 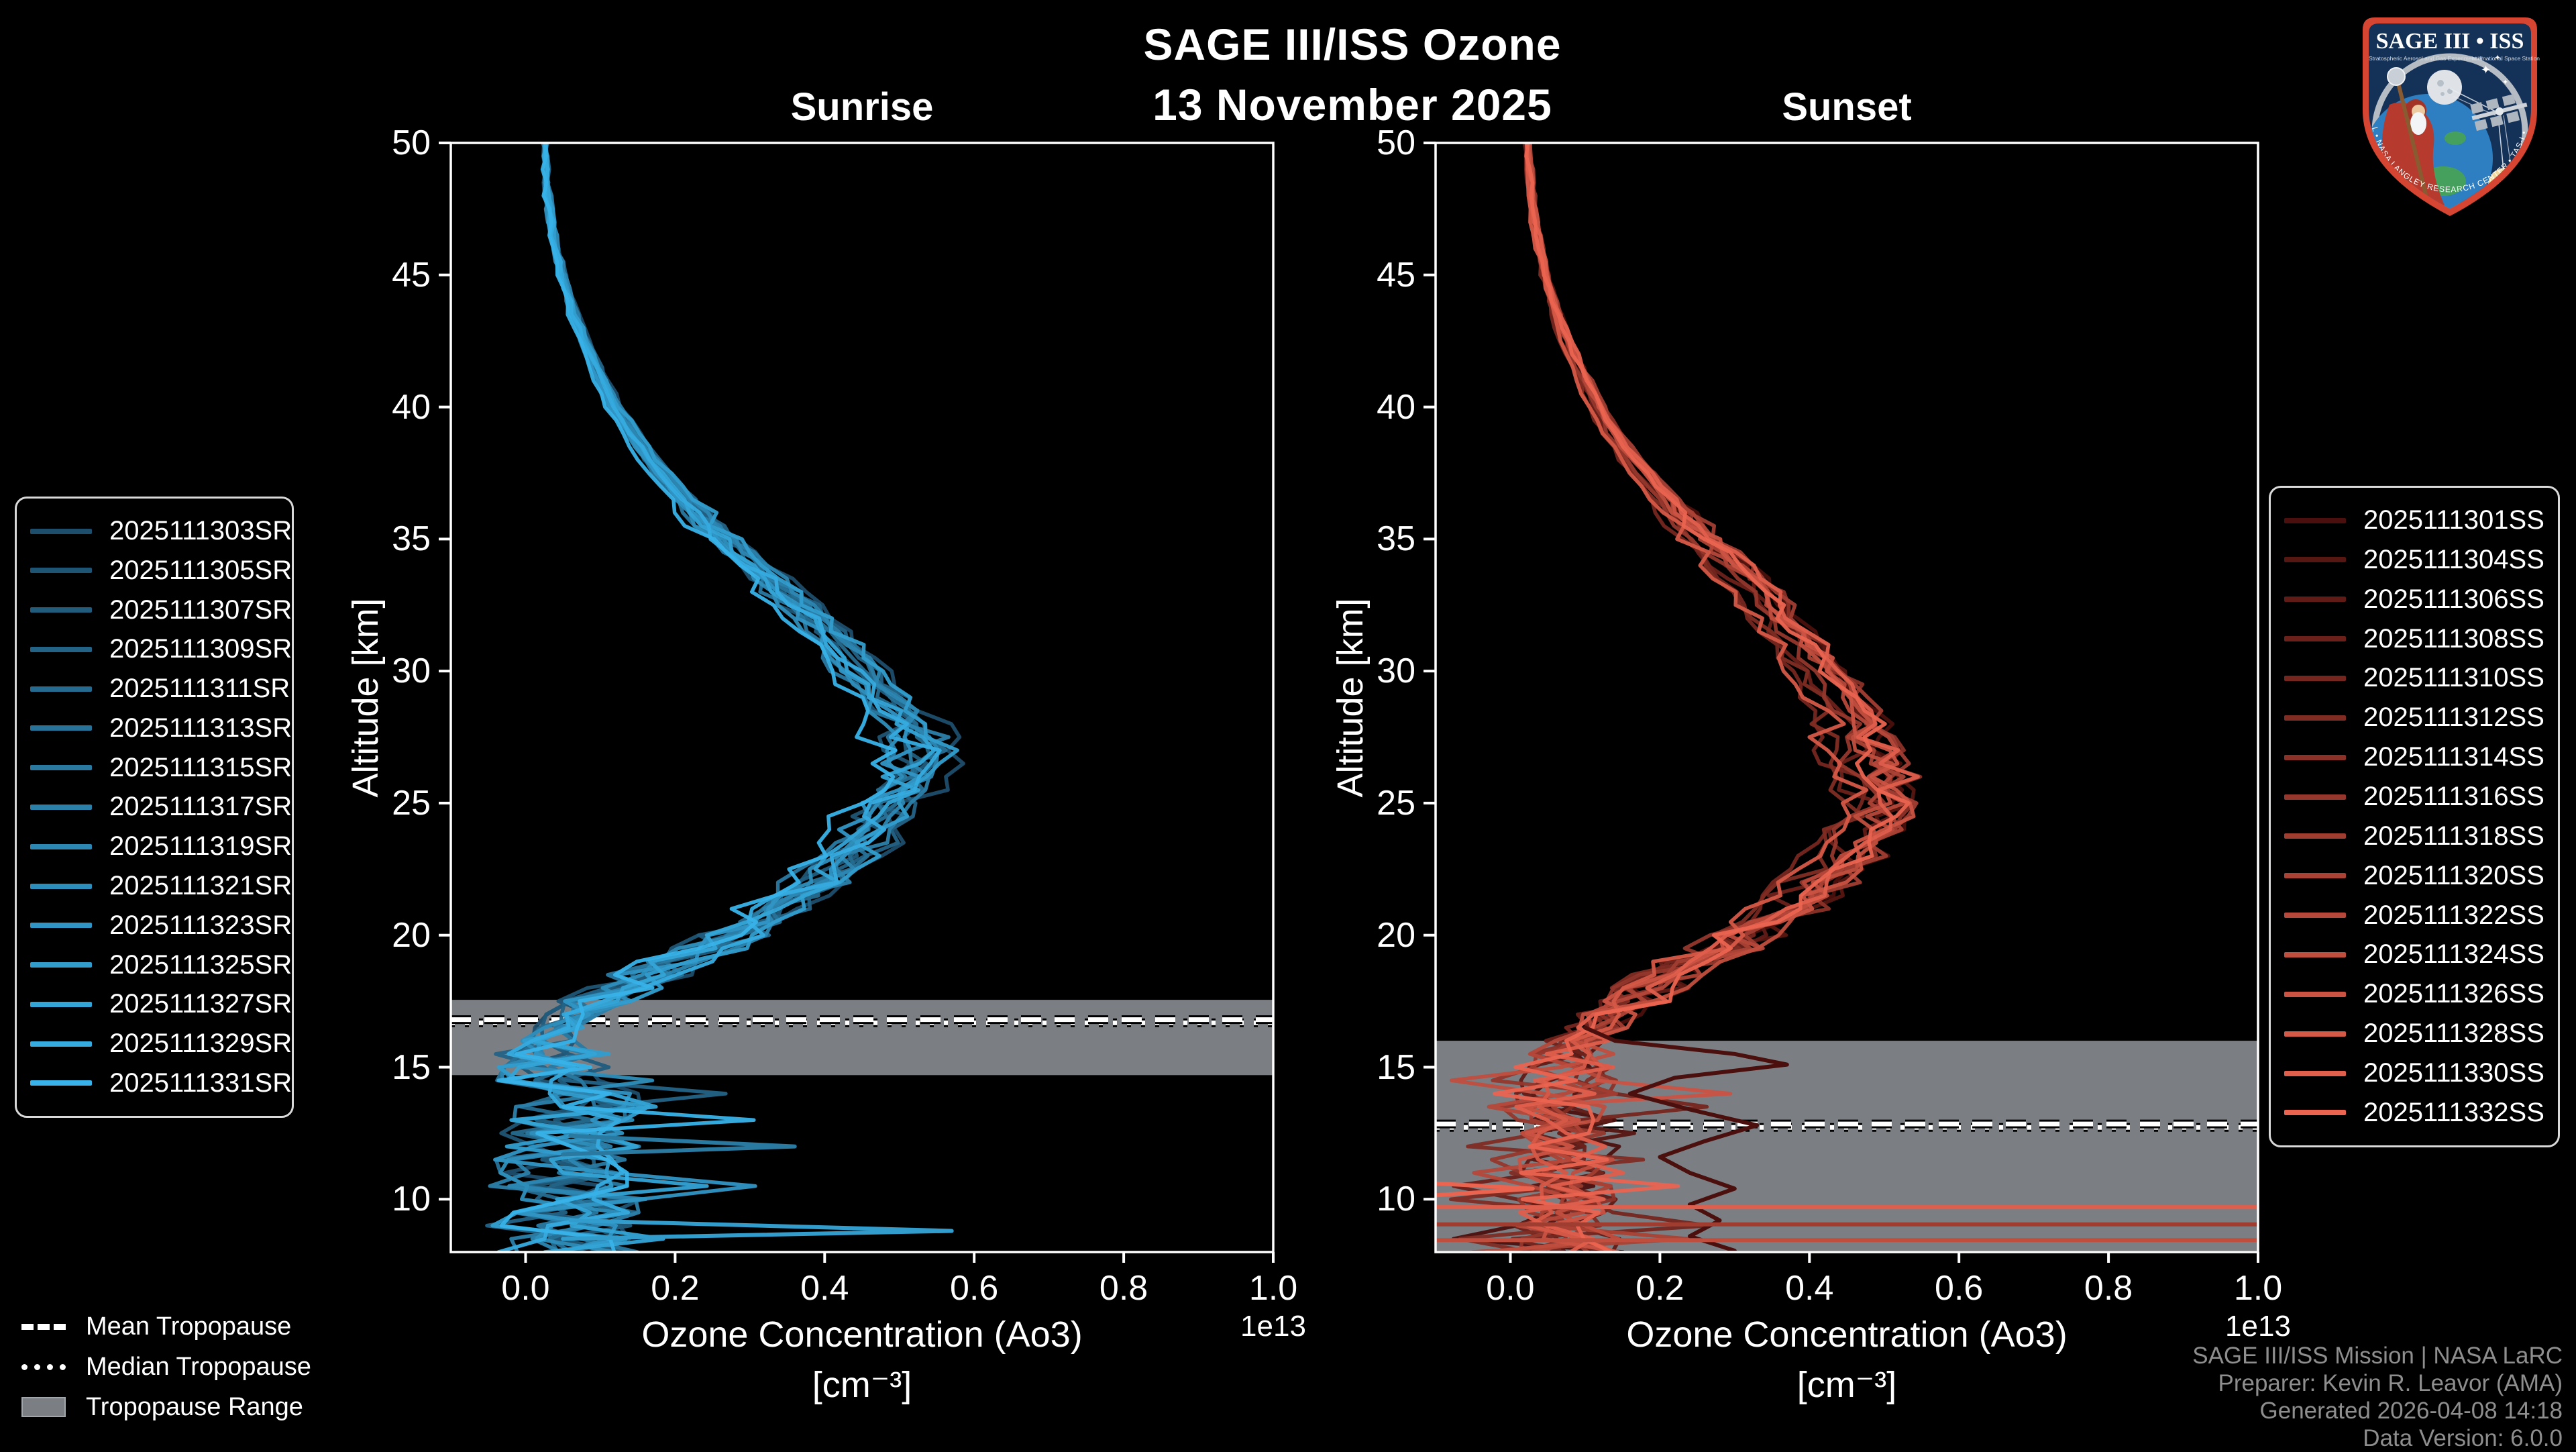 What do you see at coordinates (161, 886) in the screenshot?
I see `legend-item-2025111321SR: 2025111321SR` at bounding box center [161, 886].